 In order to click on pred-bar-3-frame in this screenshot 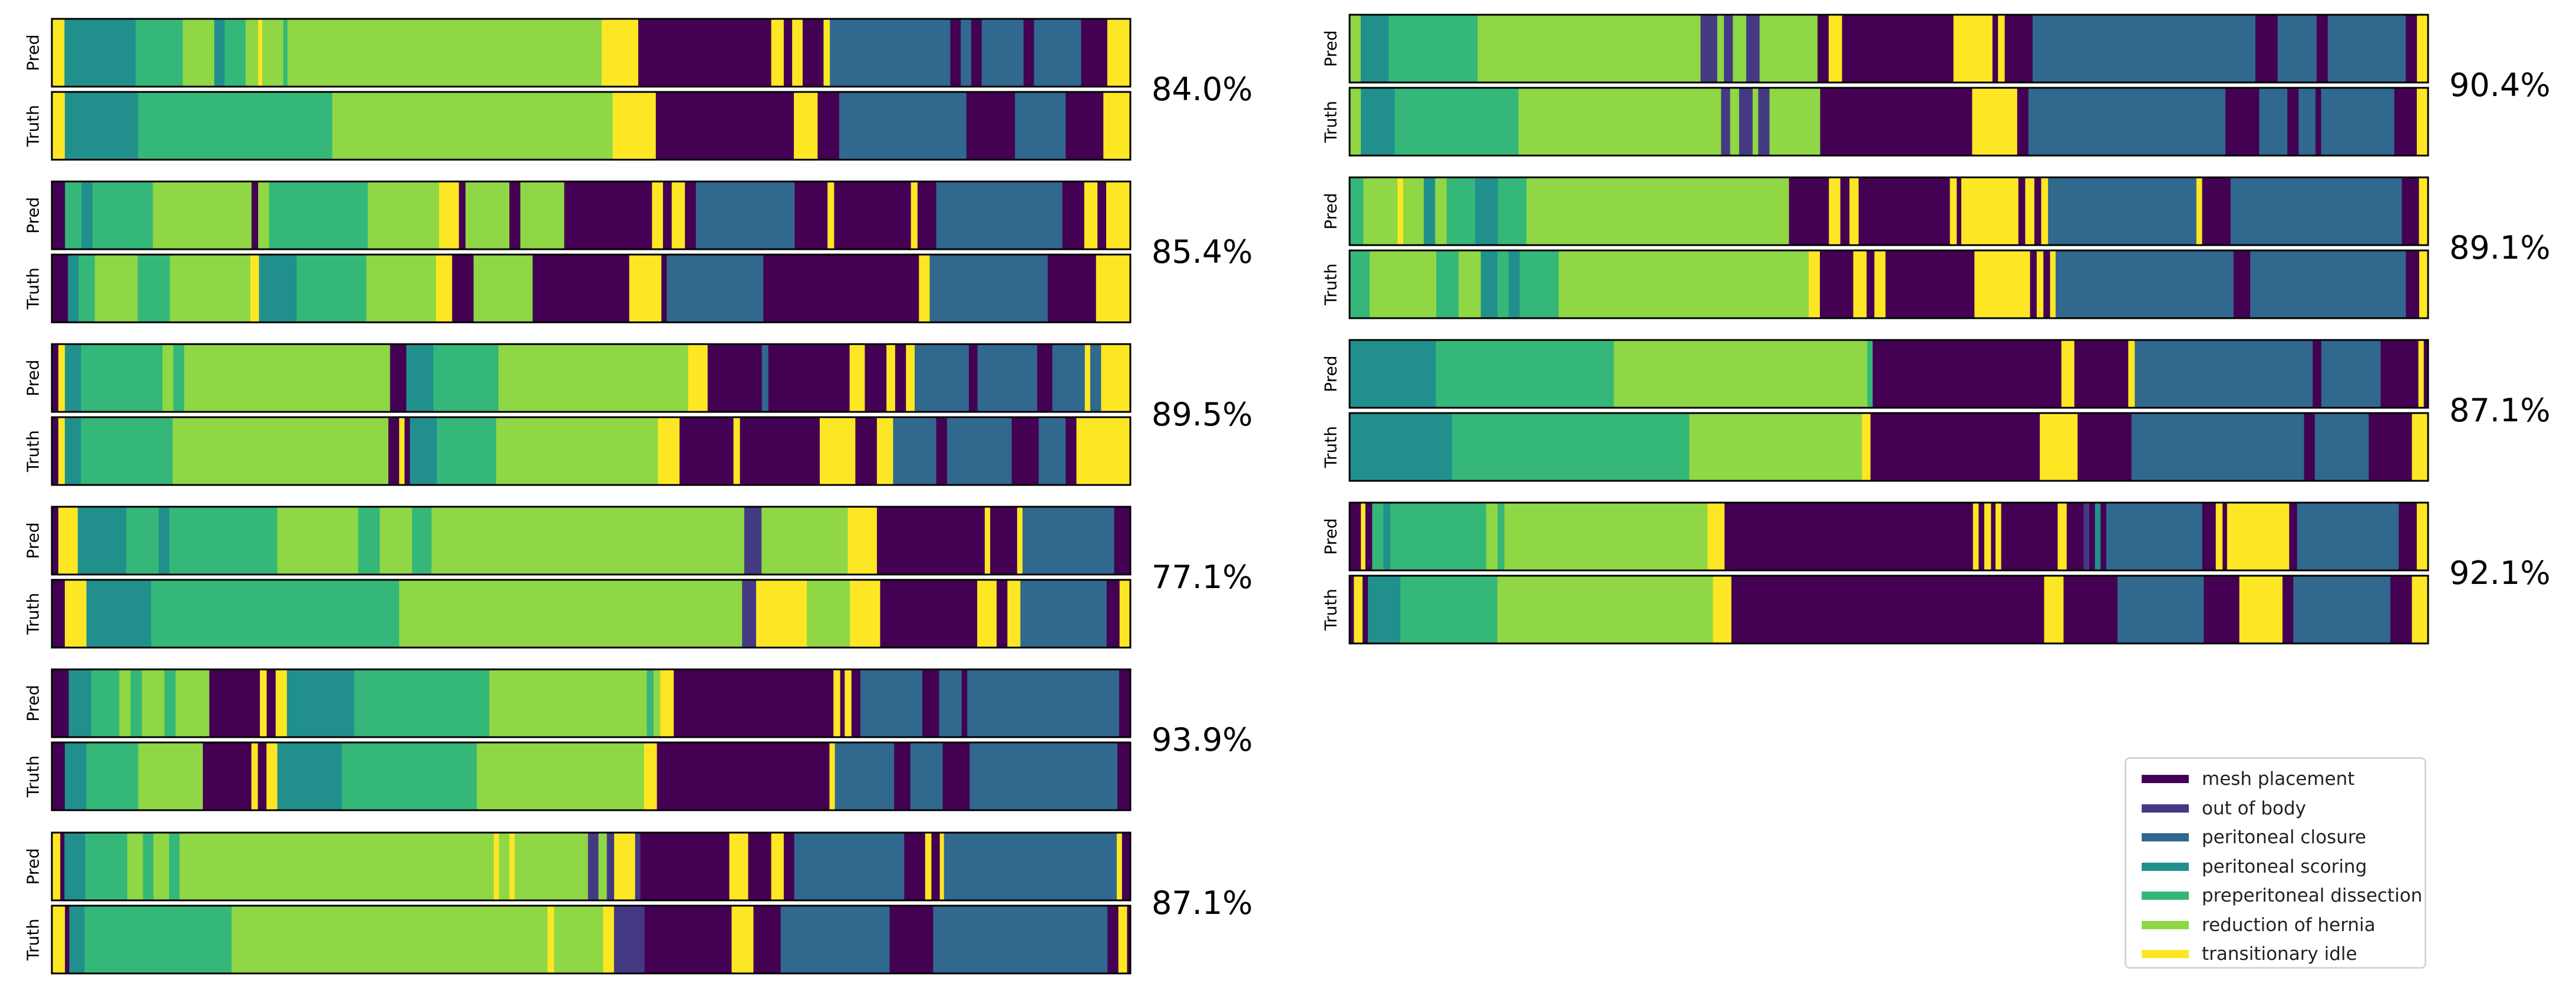, I will do `click(592, 378)`.